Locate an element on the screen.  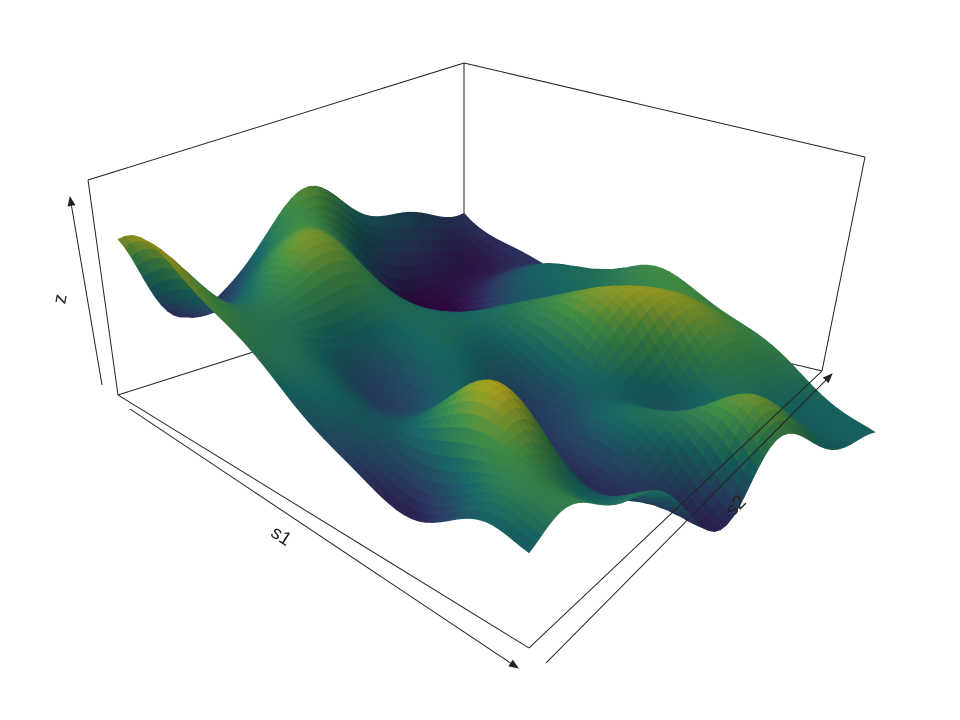
surface-facet is located at coordinates (528, 546).